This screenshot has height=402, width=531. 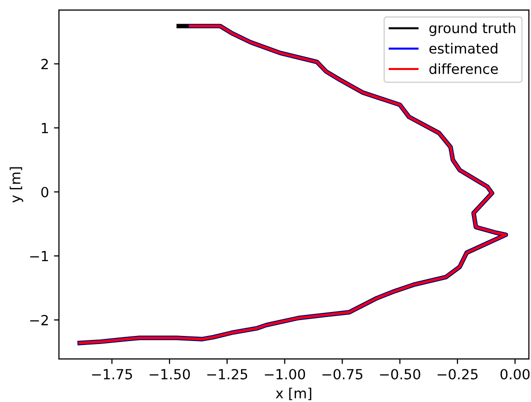 I want to click on y-tick-label: −2, so click(x=39, y=320).